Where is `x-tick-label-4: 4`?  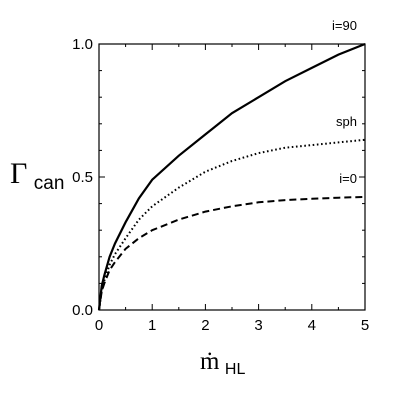
x-tick-label-4: 4 is located at coordinates (312, 325).